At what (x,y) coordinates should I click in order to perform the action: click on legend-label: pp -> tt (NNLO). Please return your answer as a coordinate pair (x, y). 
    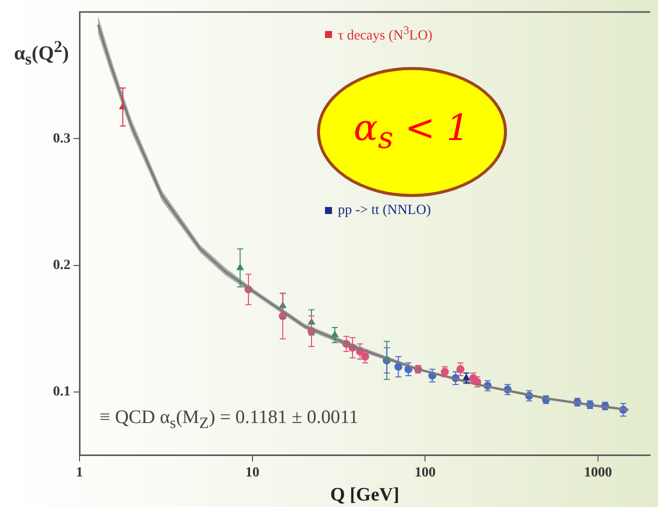
    Looking at the image, I should click on (384, 210).